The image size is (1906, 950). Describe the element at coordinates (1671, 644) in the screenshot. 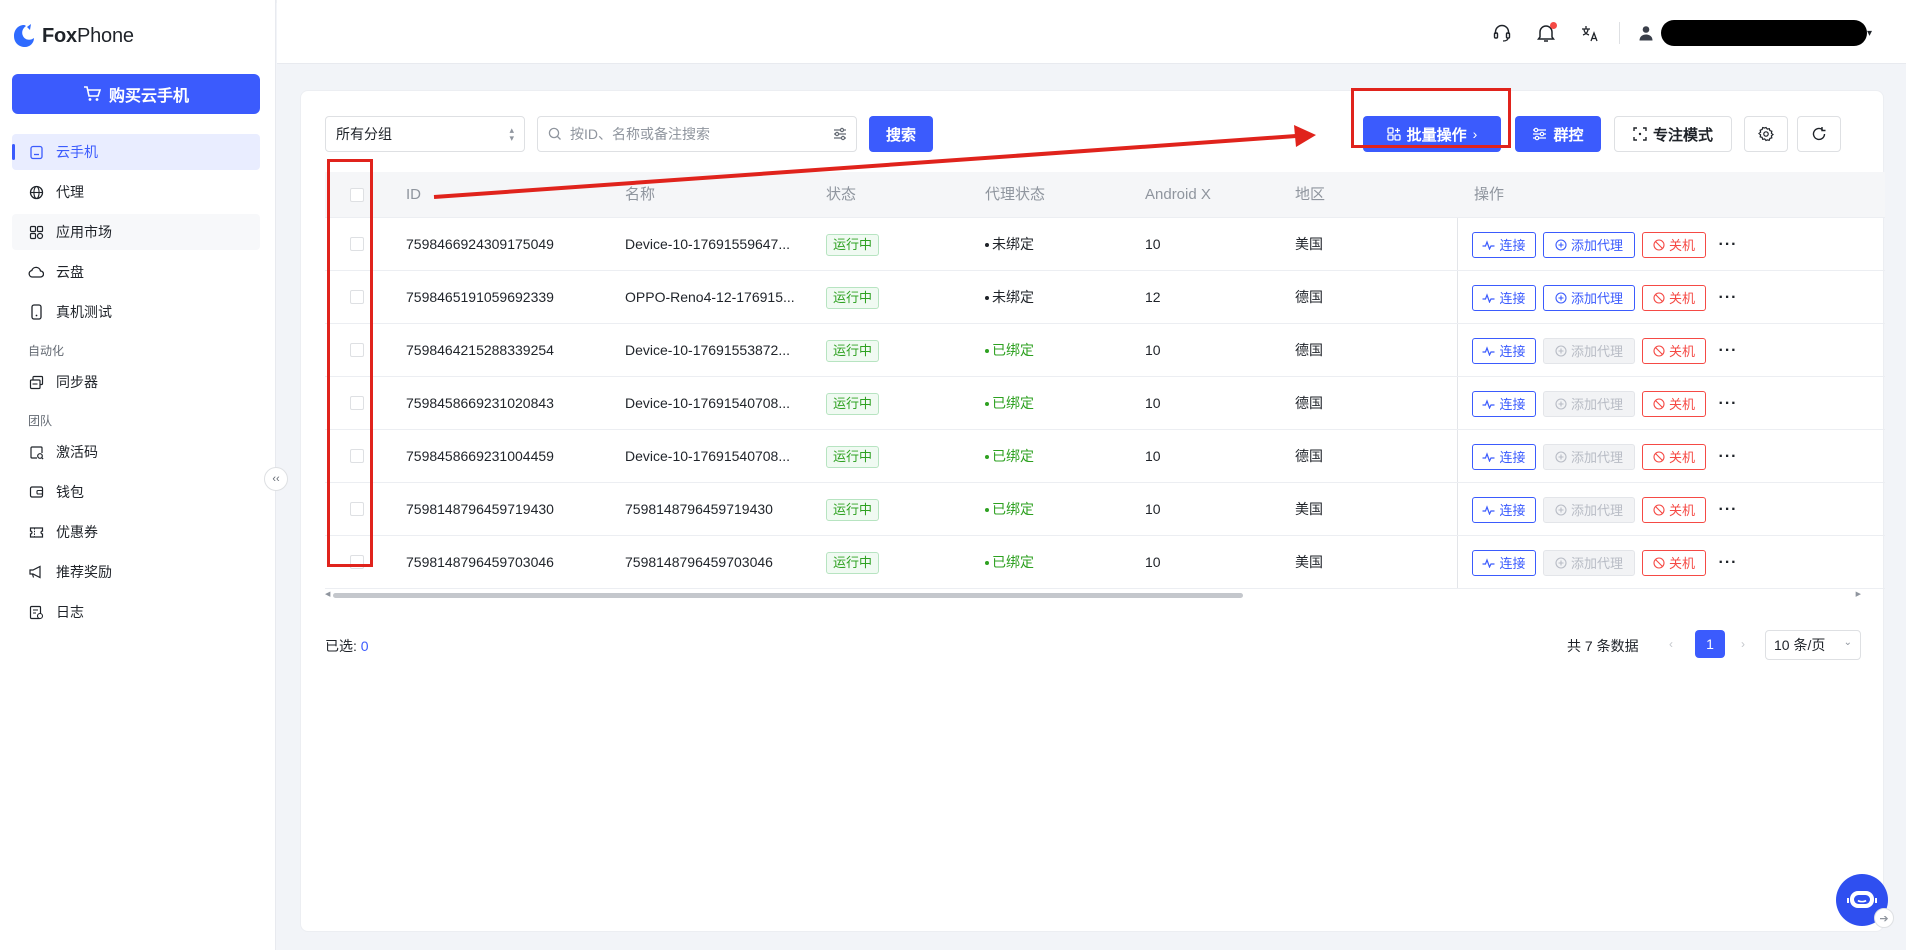

I see `prev-page-icon: ‹` at that location.